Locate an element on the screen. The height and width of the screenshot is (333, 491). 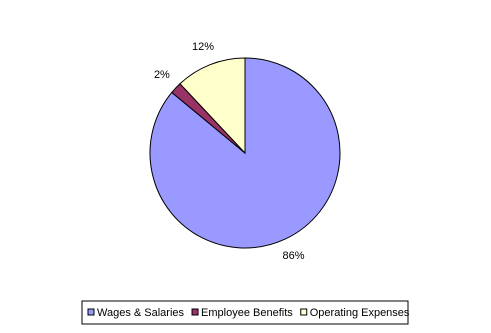
legend-label: Wages & Salaries is located at coordinates (141, 313).